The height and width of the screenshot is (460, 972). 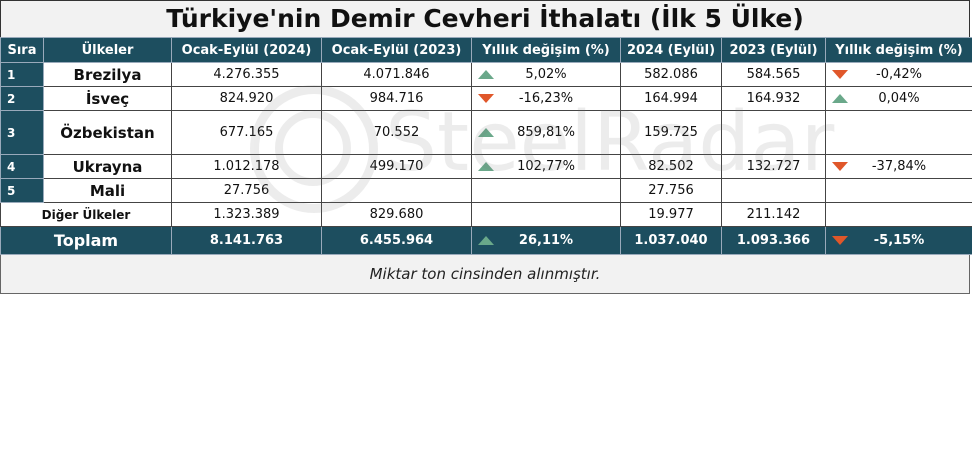 What do you see at coordinates (86, 240) in the screenshot?
I see `total-label: Toplam` at bounding box center [86, 240].